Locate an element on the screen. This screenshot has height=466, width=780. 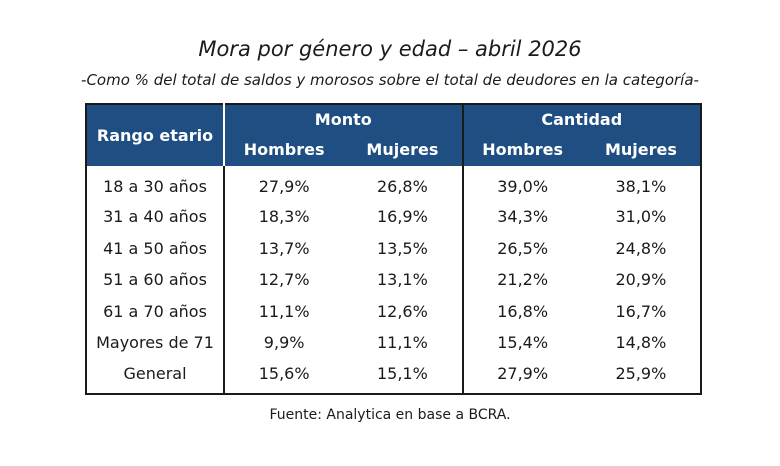
row-label-range: 41 a 50 años is located at coordinates (155, 248).